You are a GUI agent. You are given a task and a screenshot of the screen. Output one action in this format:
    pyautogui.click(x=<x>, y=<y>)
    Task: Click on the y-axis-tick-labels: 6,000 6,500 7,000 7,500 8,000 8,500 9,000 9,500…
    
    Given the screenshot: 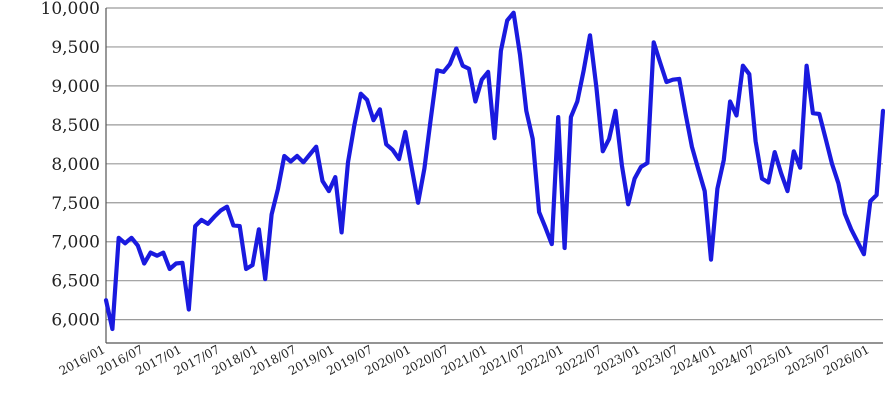 What is the action you would take?
    pyautogui.click(x=70, y=165)
    